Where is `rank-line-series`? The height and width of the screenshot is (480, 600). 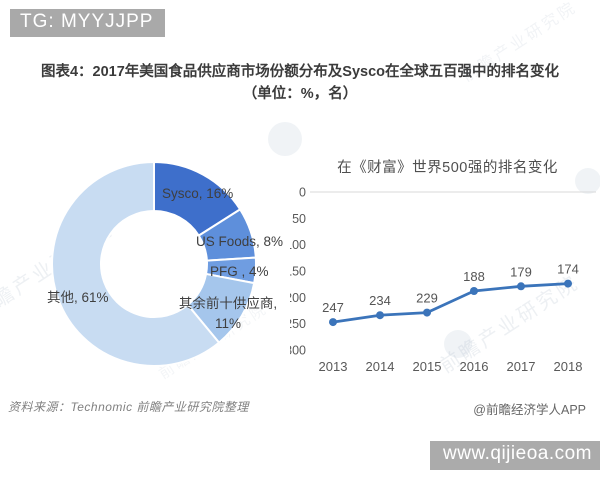
rank-line-series is located at coordinates (450, 303).